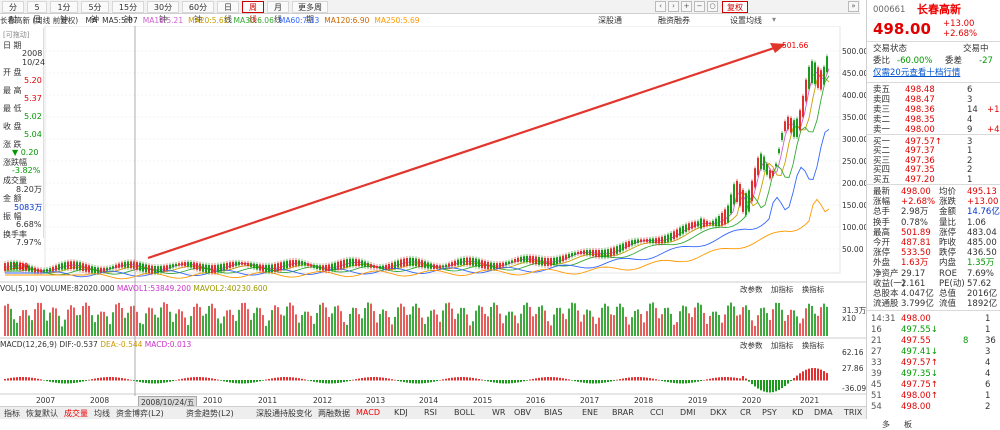 The image size is (1000, 430). What do you see at coordinates (26, 170) in the screenshot?
I see `pct-value: -3.82%` at bounding box center [26, 170].